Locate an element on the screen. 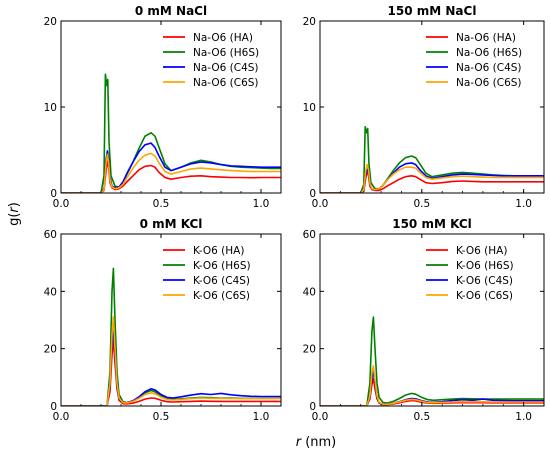 This screenshot has height=454, width=550. panel-title: 150 mM NaCl is located at coordinates (432, 11).